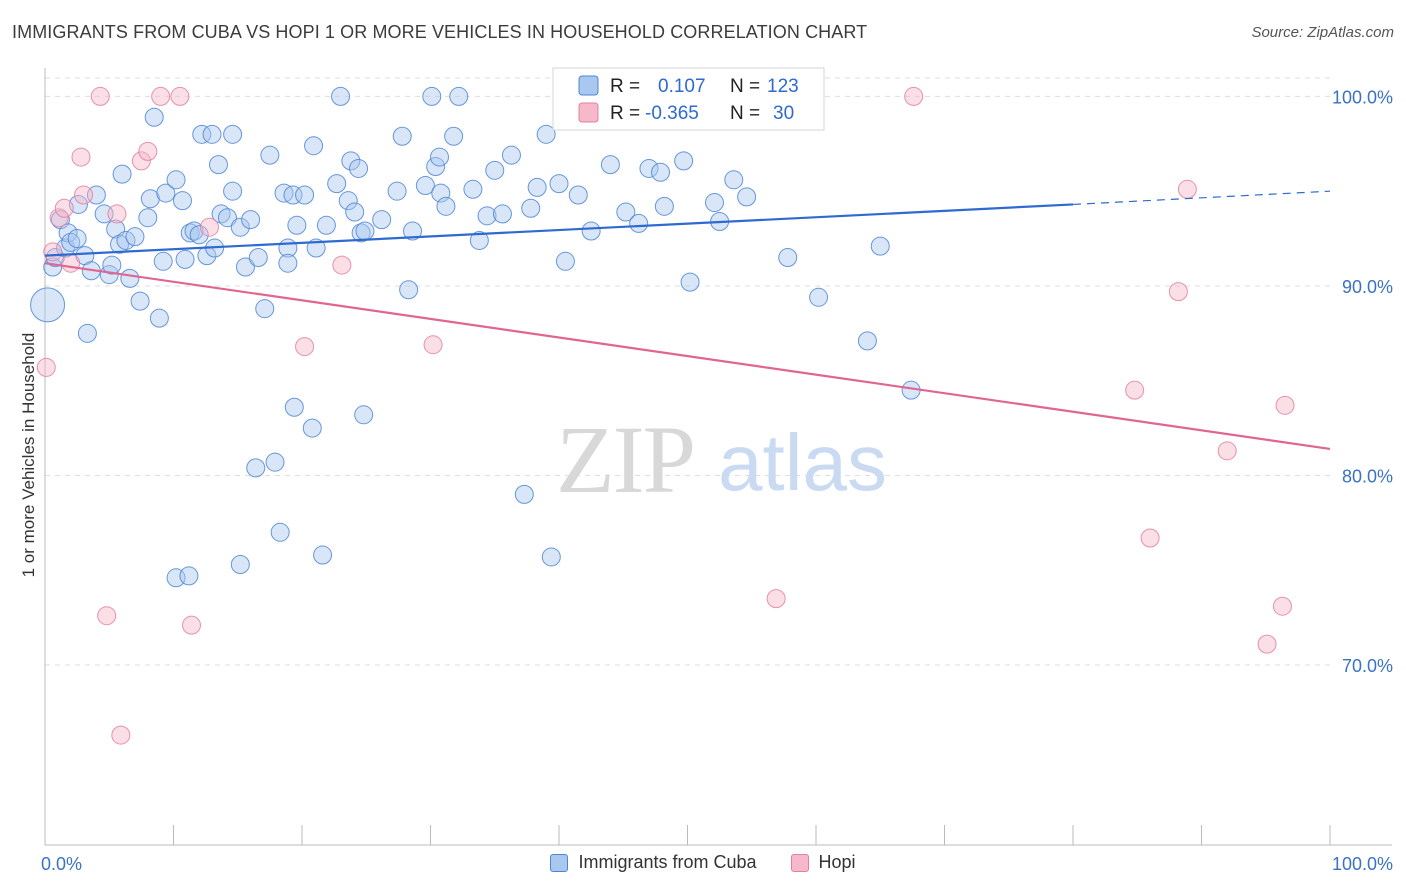  Describe the element at coordinates (625, 86) in the screenshot. I see `legend-r-label-cuba: R =` at that location.